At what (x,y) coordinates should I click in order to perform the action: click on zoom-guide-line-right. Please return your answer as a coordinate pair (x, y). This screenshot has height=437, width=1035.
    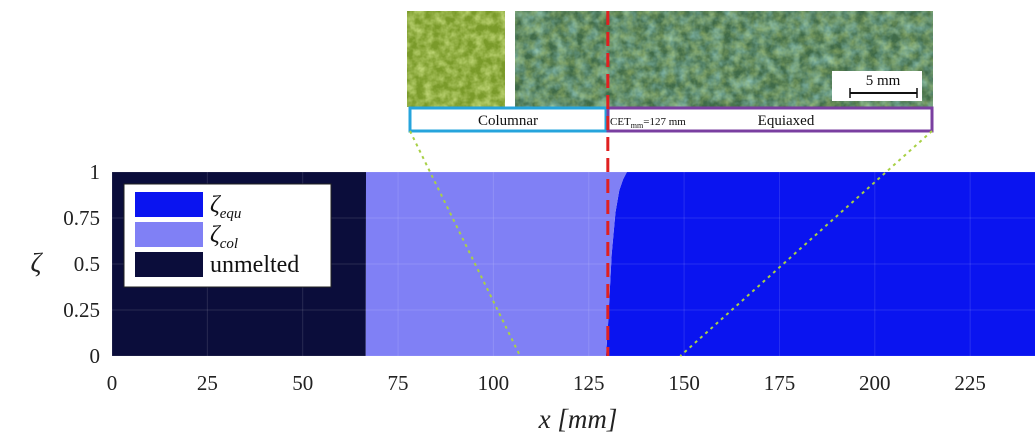
    Looking at the image, I should click on (806, 243).